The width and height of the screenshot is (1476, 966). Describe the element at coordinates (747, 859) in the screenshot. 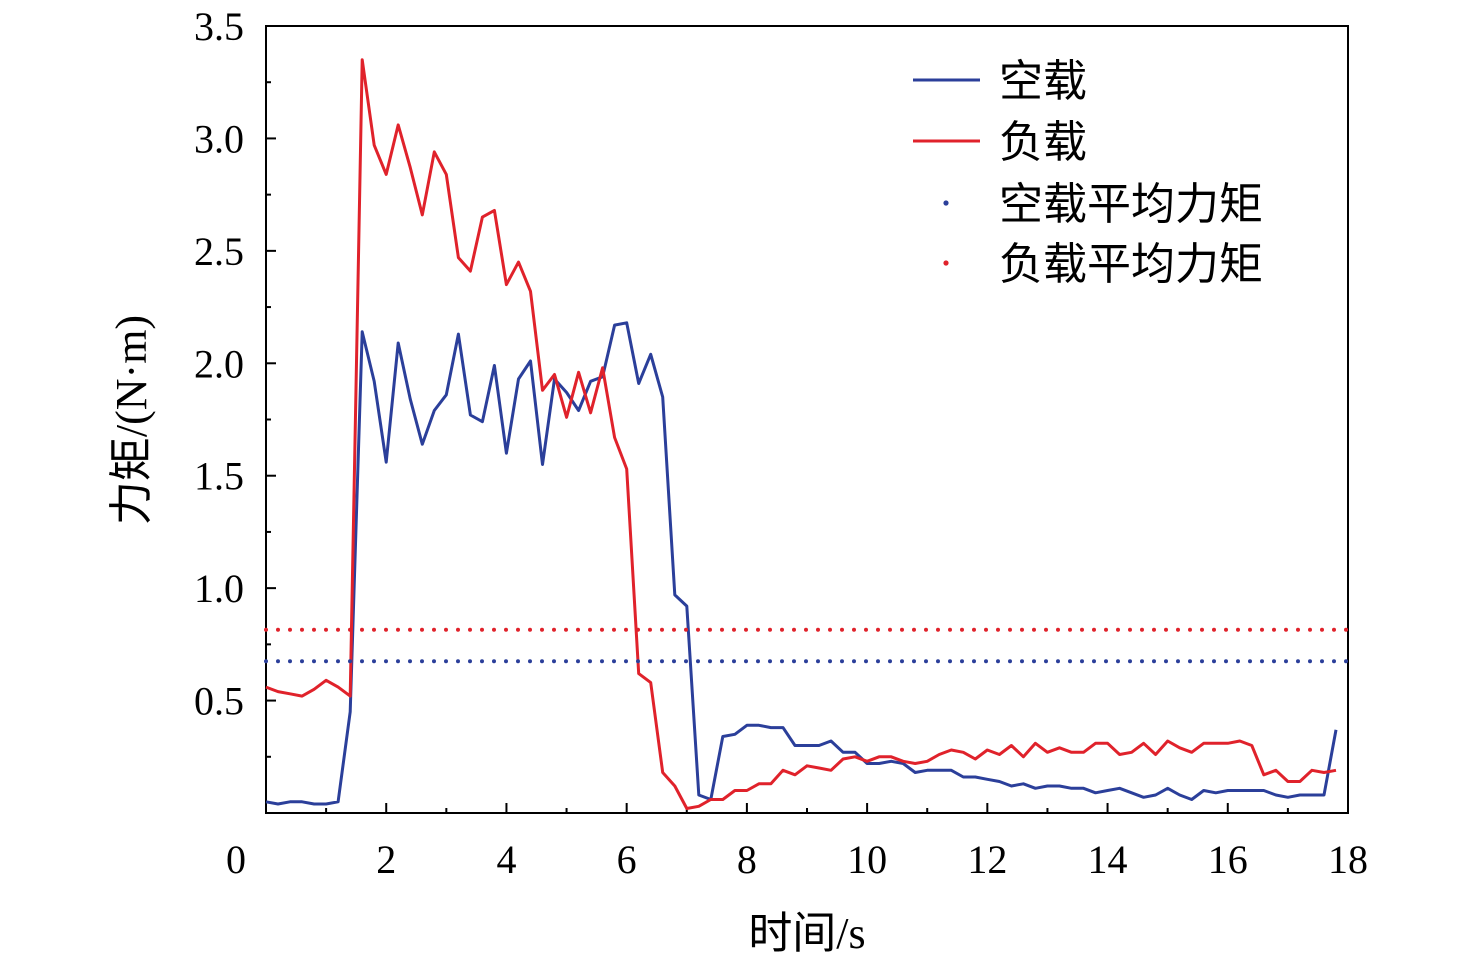

I see `x-tick-label: 8` at that location.